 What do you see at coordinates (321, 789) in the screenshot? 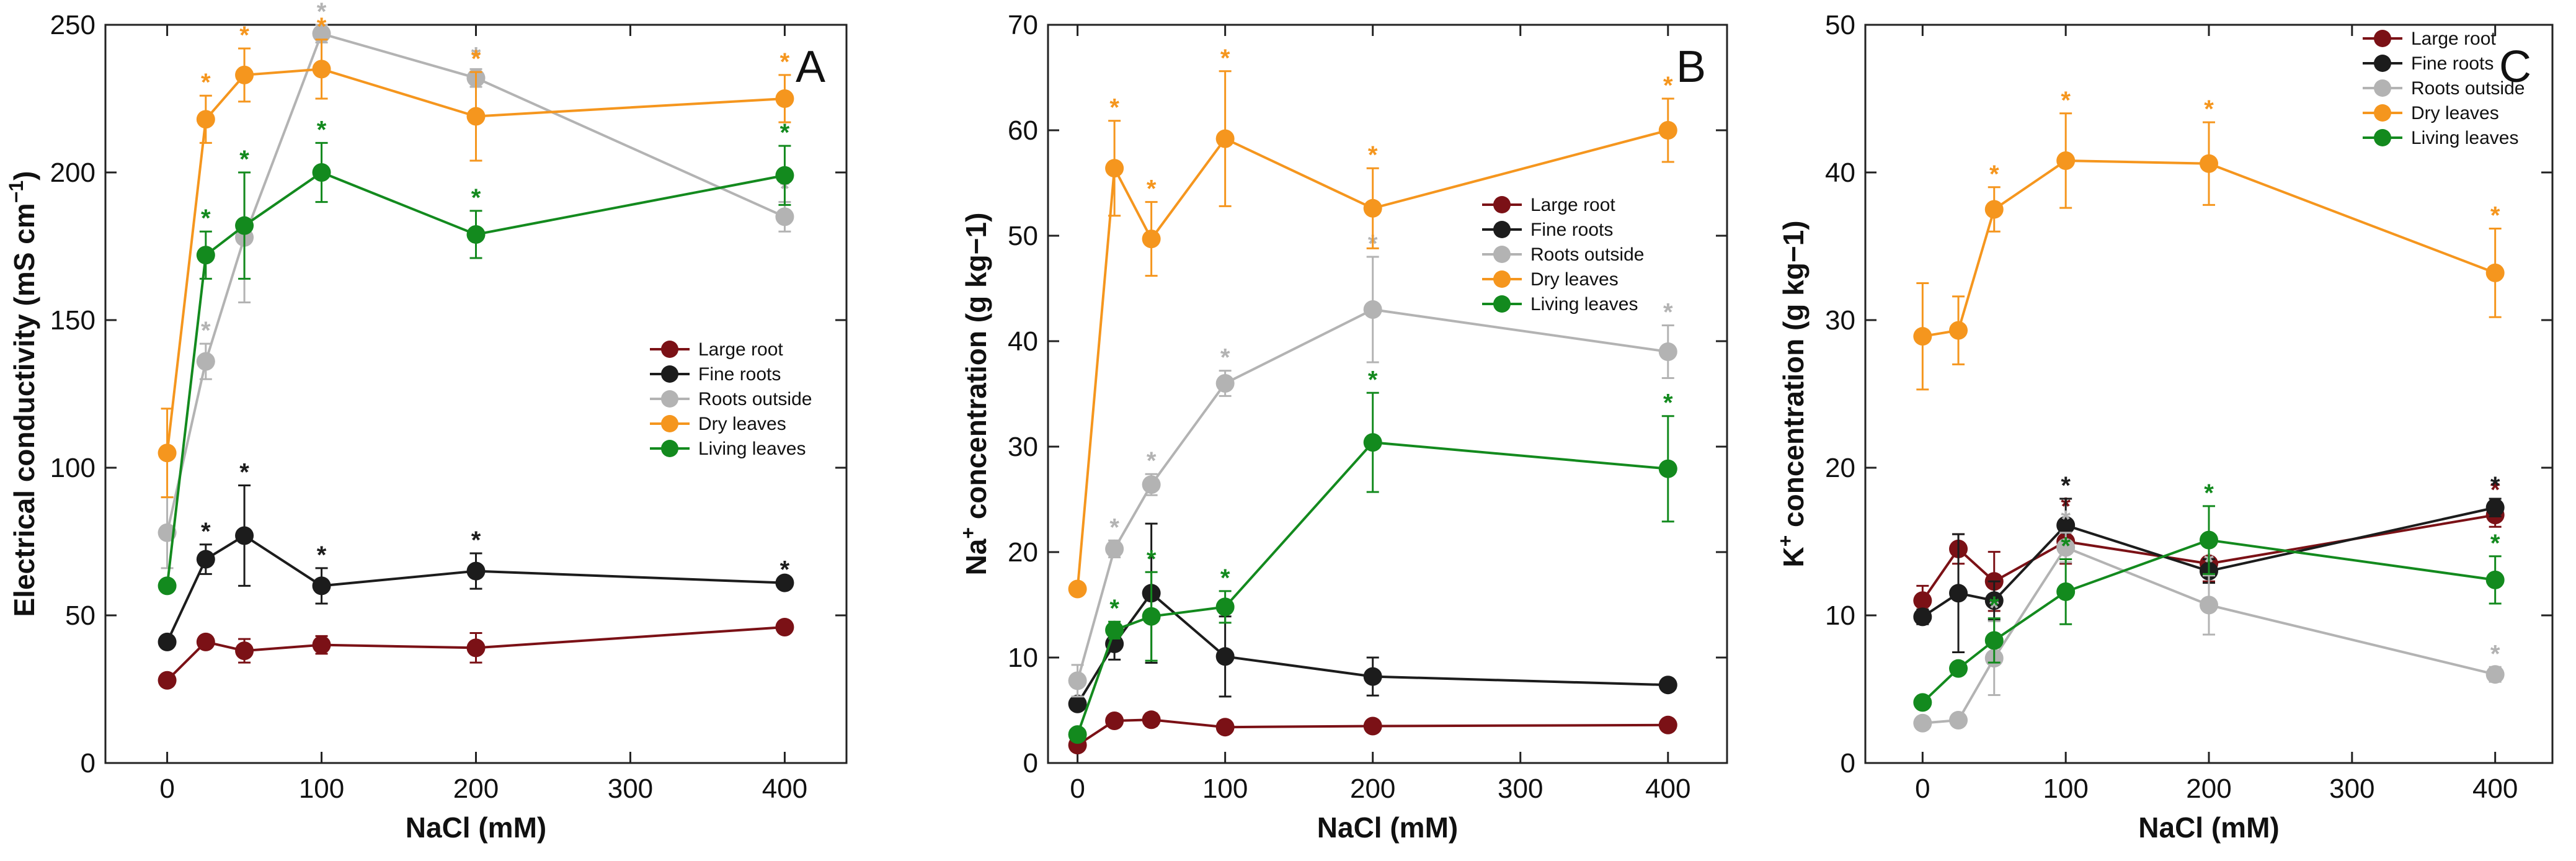
I see `x-tick-label: 100` at bounding box center [321, 789].